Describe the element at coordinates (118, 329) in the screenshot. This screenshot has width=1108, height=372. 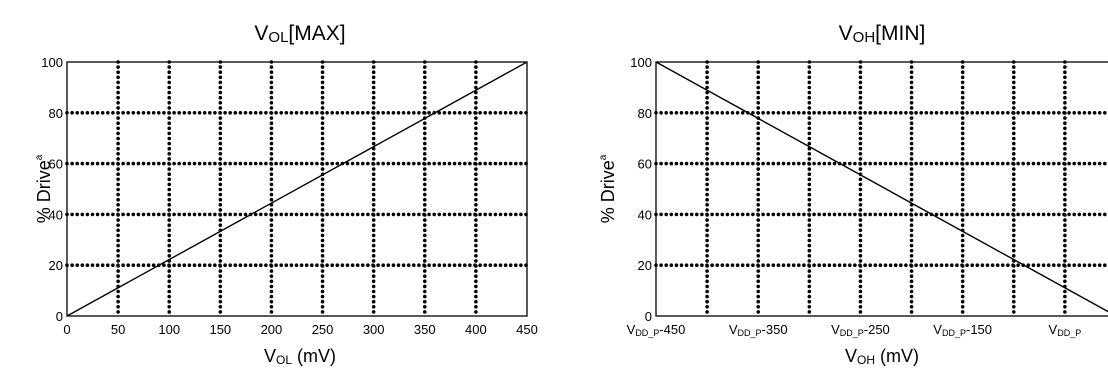
I see `x-tick-label: 50` at that location.